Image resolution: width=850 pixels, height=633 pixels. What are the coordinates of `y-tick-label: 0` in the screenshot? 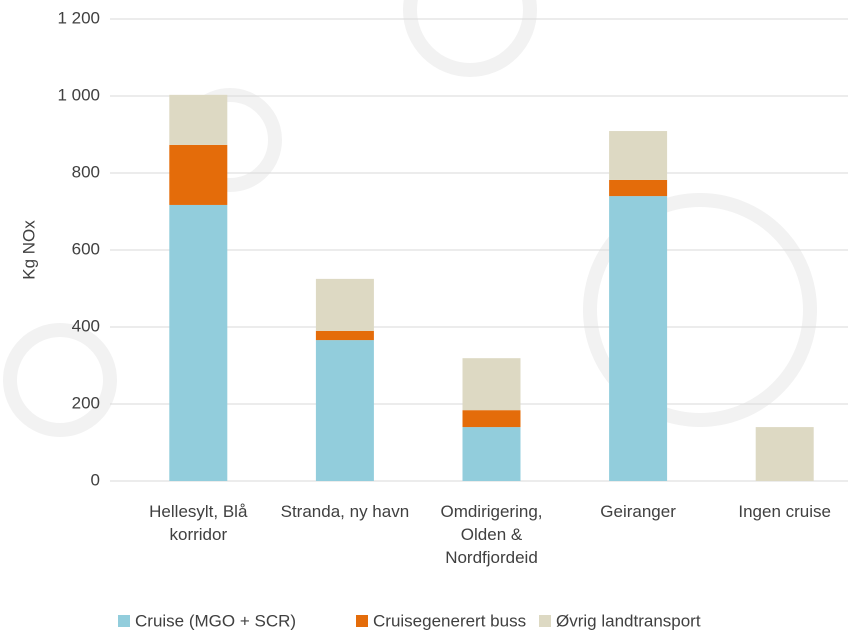 It's located at (95, 479).